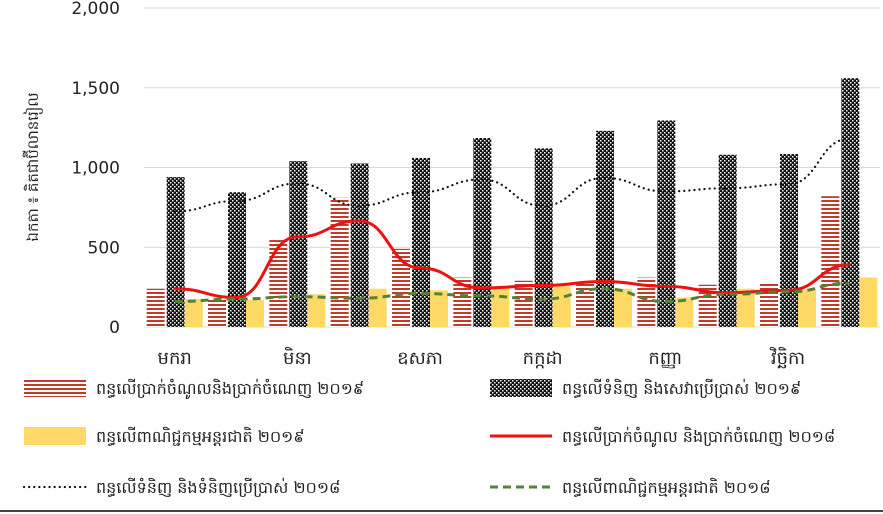 Image resolution: width=883 pixels, height=514 pixels. Describe the element at coordinates (32, 166) in the screenshot. I see `y-axis-label: ឯកតា ៖ គិតជាប៊ីលានរៀល` at that location.